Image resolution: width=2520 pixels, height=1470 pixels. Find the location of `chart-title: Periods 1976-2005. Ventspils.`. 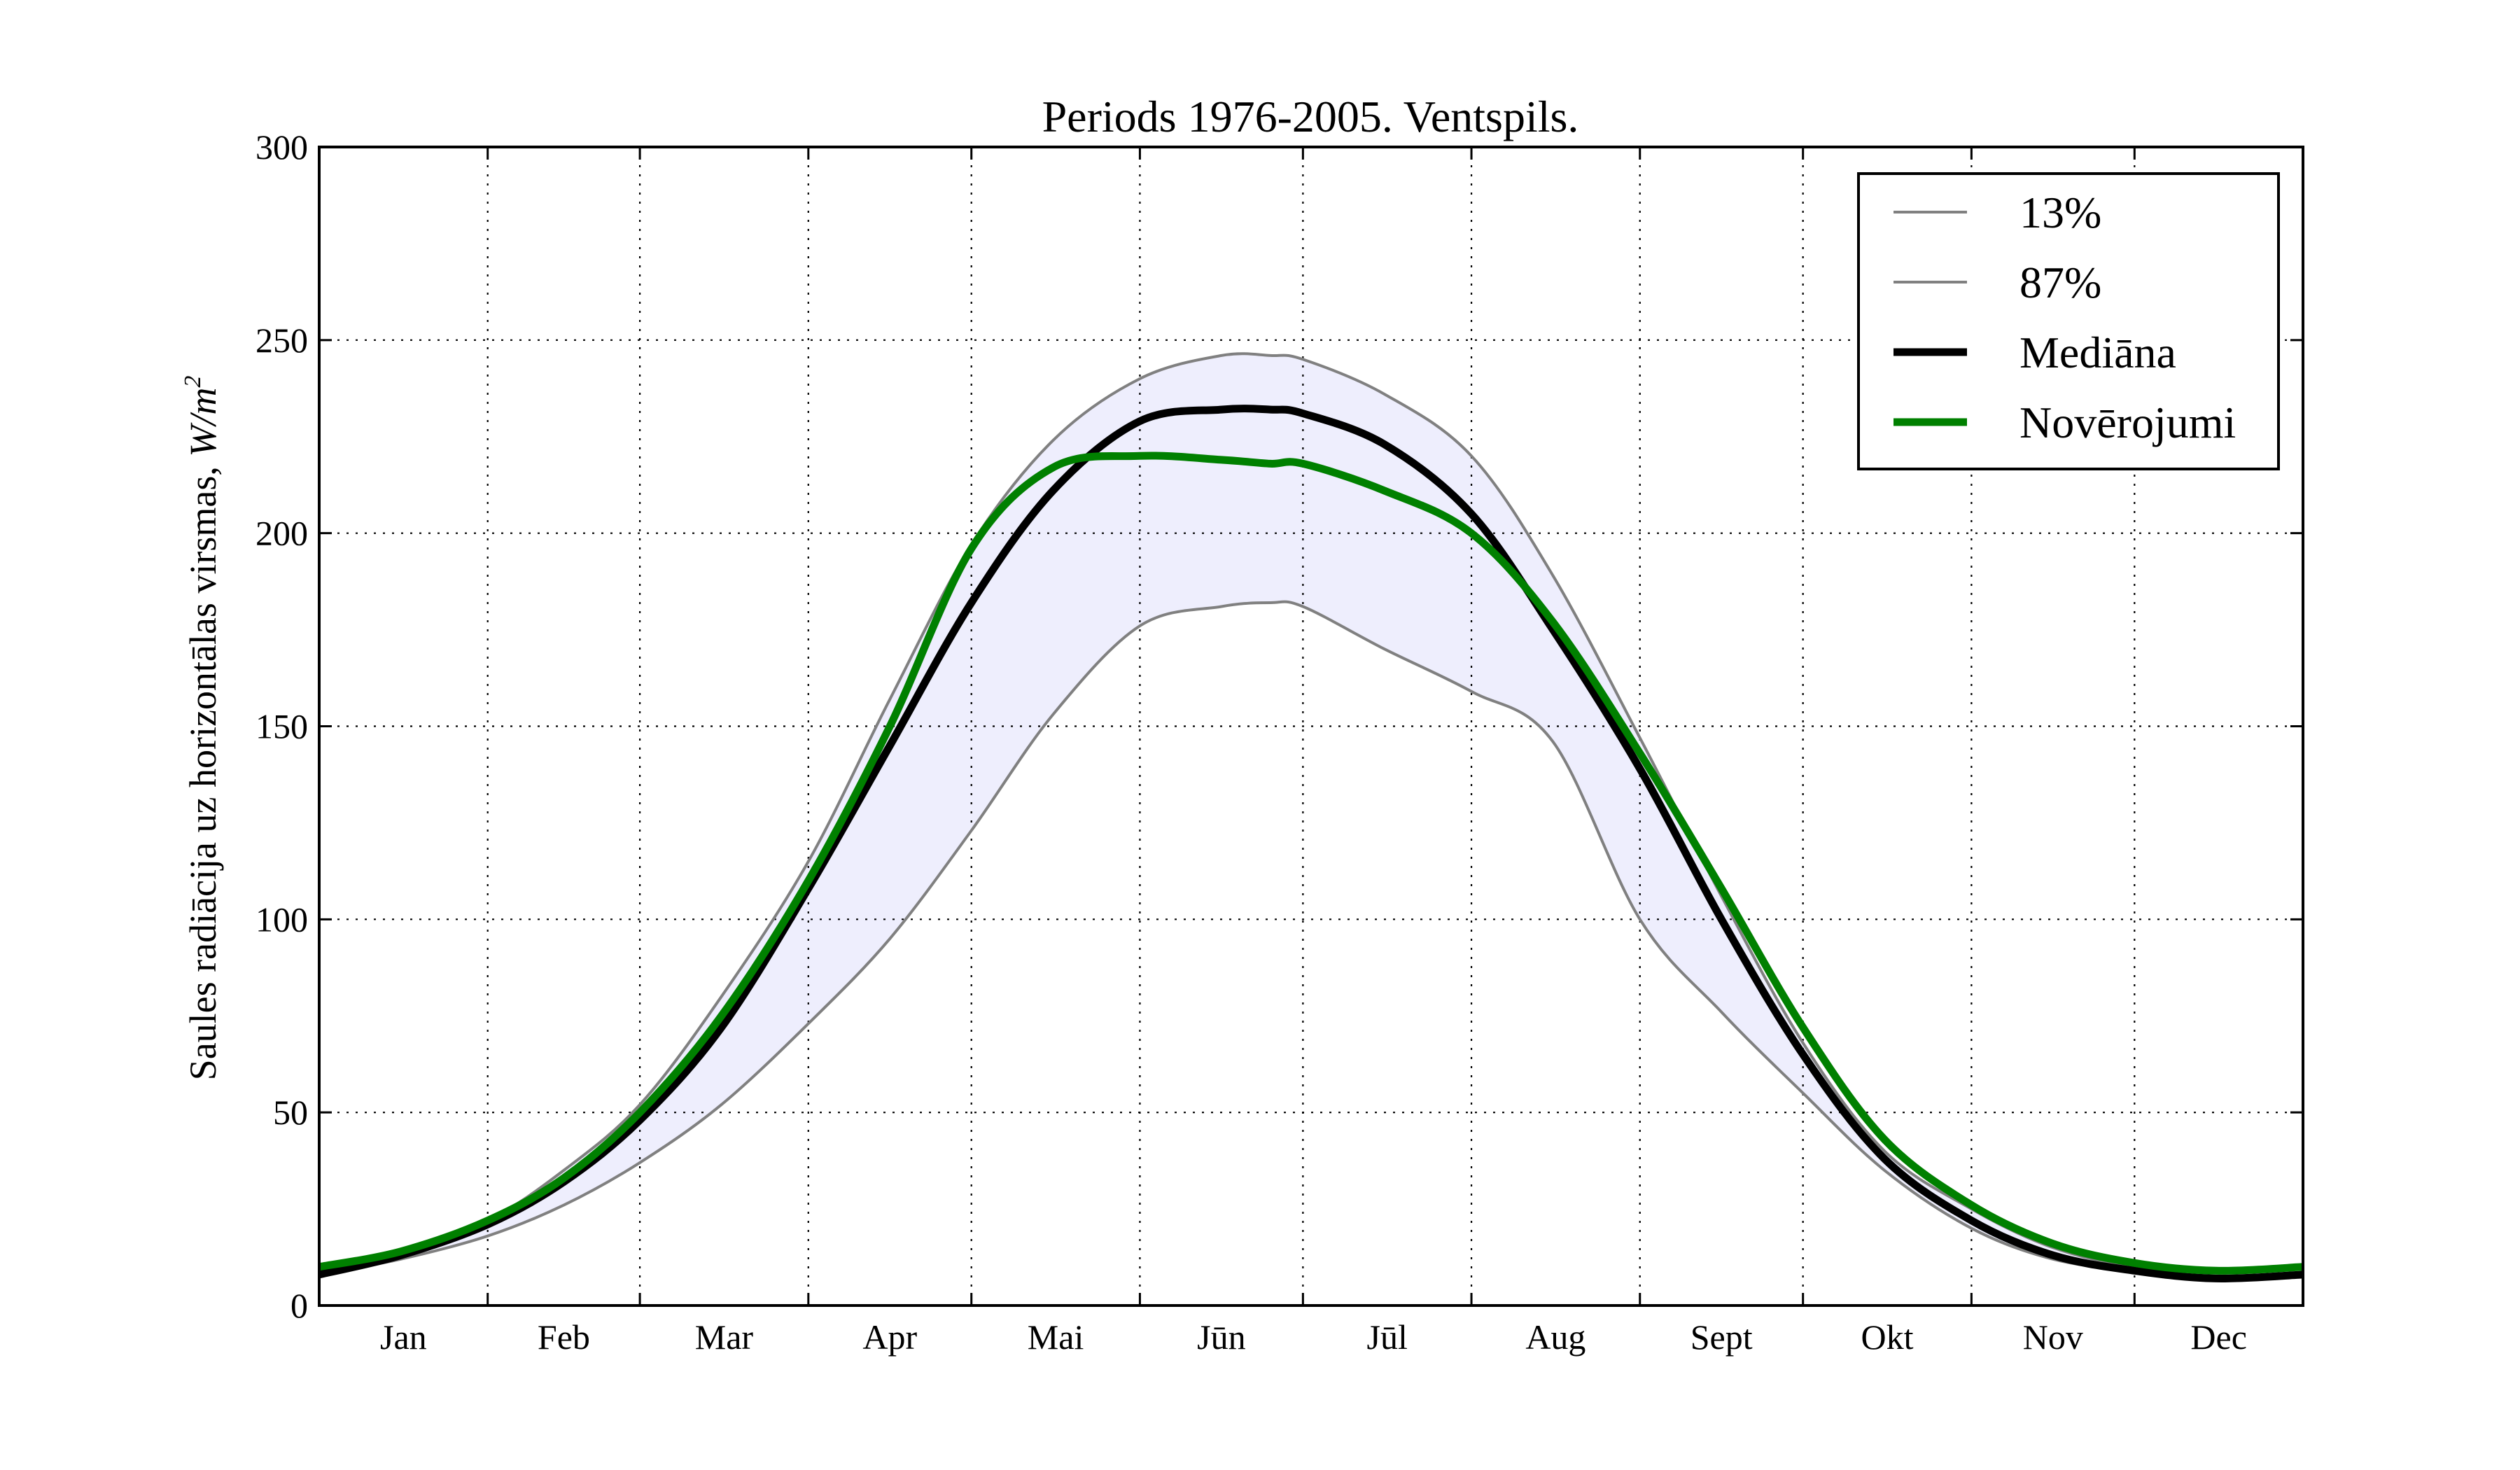

chart-title: Periods 1976-2005. Ventspils. is located at coordinates (1310, 116).